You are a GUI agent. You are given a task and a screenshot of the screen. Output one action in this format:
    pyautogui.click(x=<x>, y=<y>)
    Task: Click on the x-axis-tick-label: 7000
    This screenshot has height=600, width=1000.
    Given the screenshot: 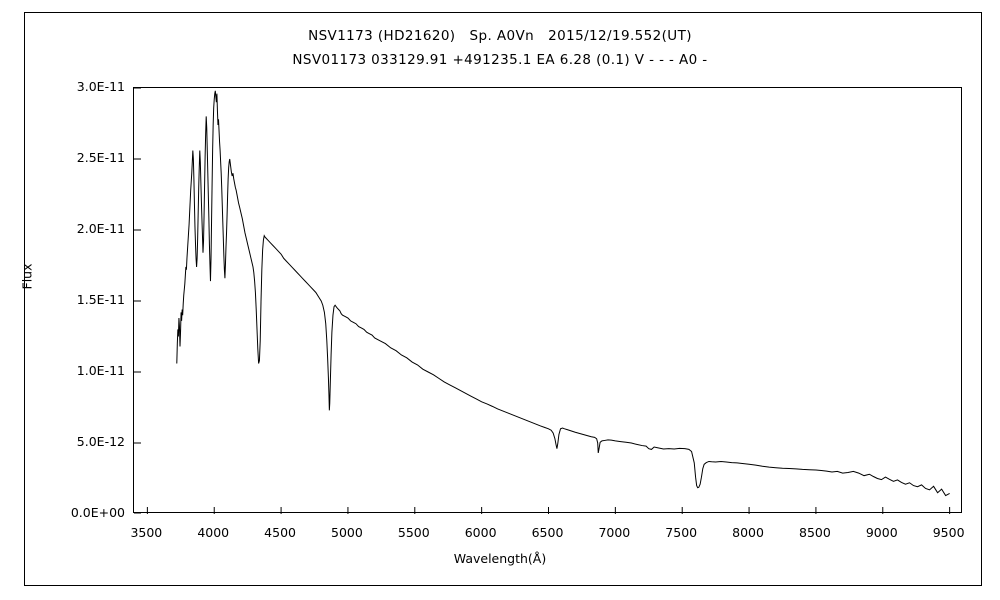 What is the action you would take?
    pyautogui.click(x=614, y=532)
    